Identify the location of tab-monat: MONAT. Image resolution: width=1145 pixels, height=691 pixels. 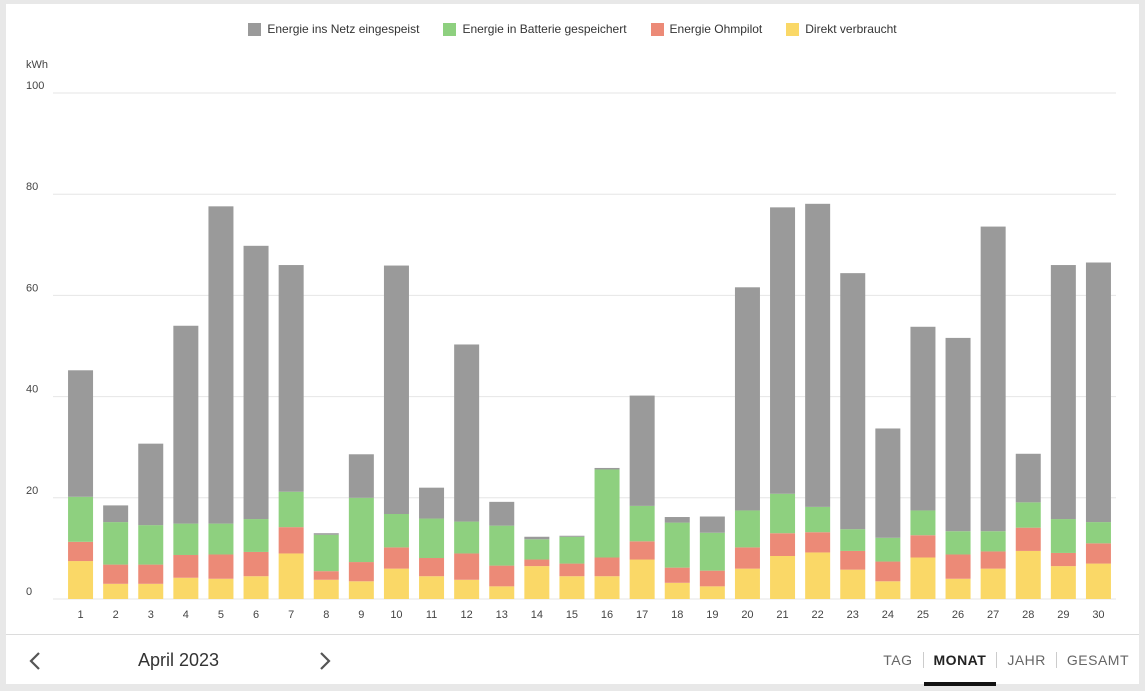
(960, 660).